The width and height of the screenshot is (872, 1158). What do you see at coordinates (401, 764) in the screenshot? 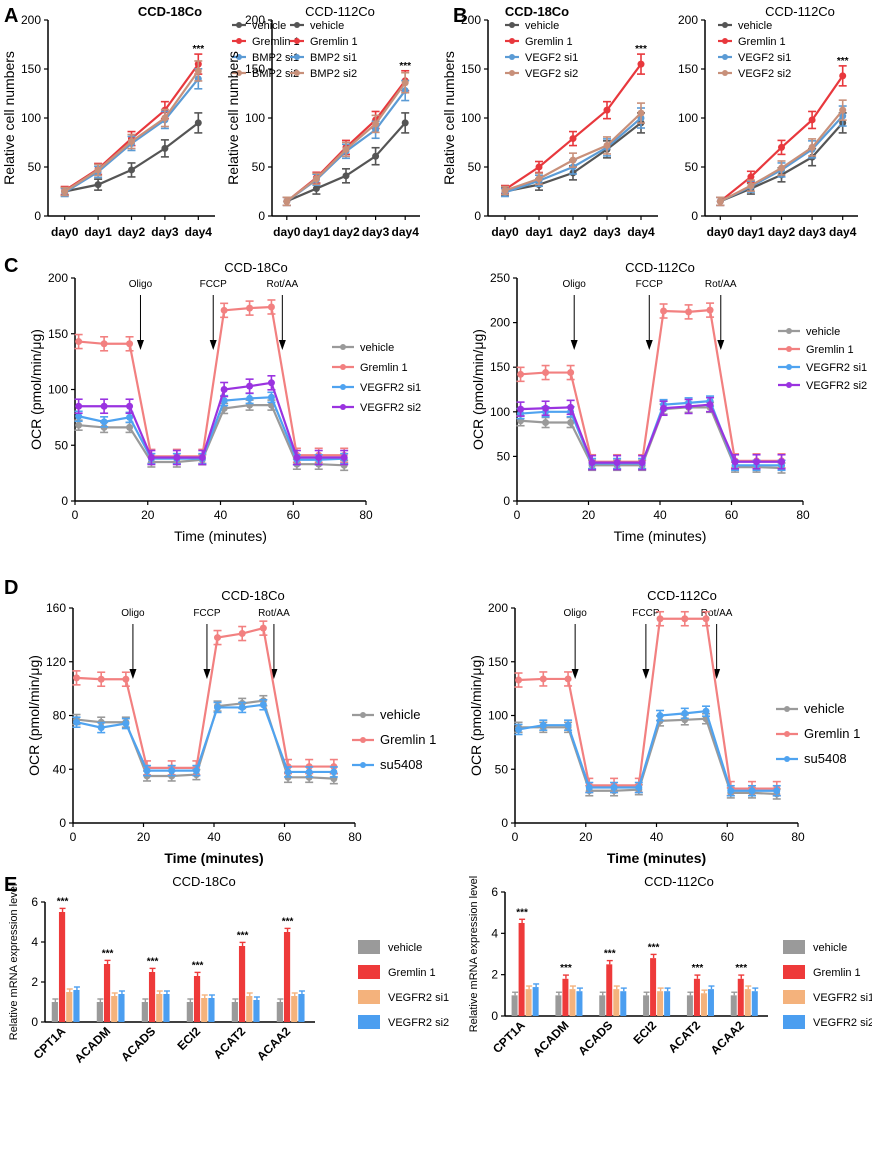
I see `legend-label: su5408` at bounding box center [401, 764].